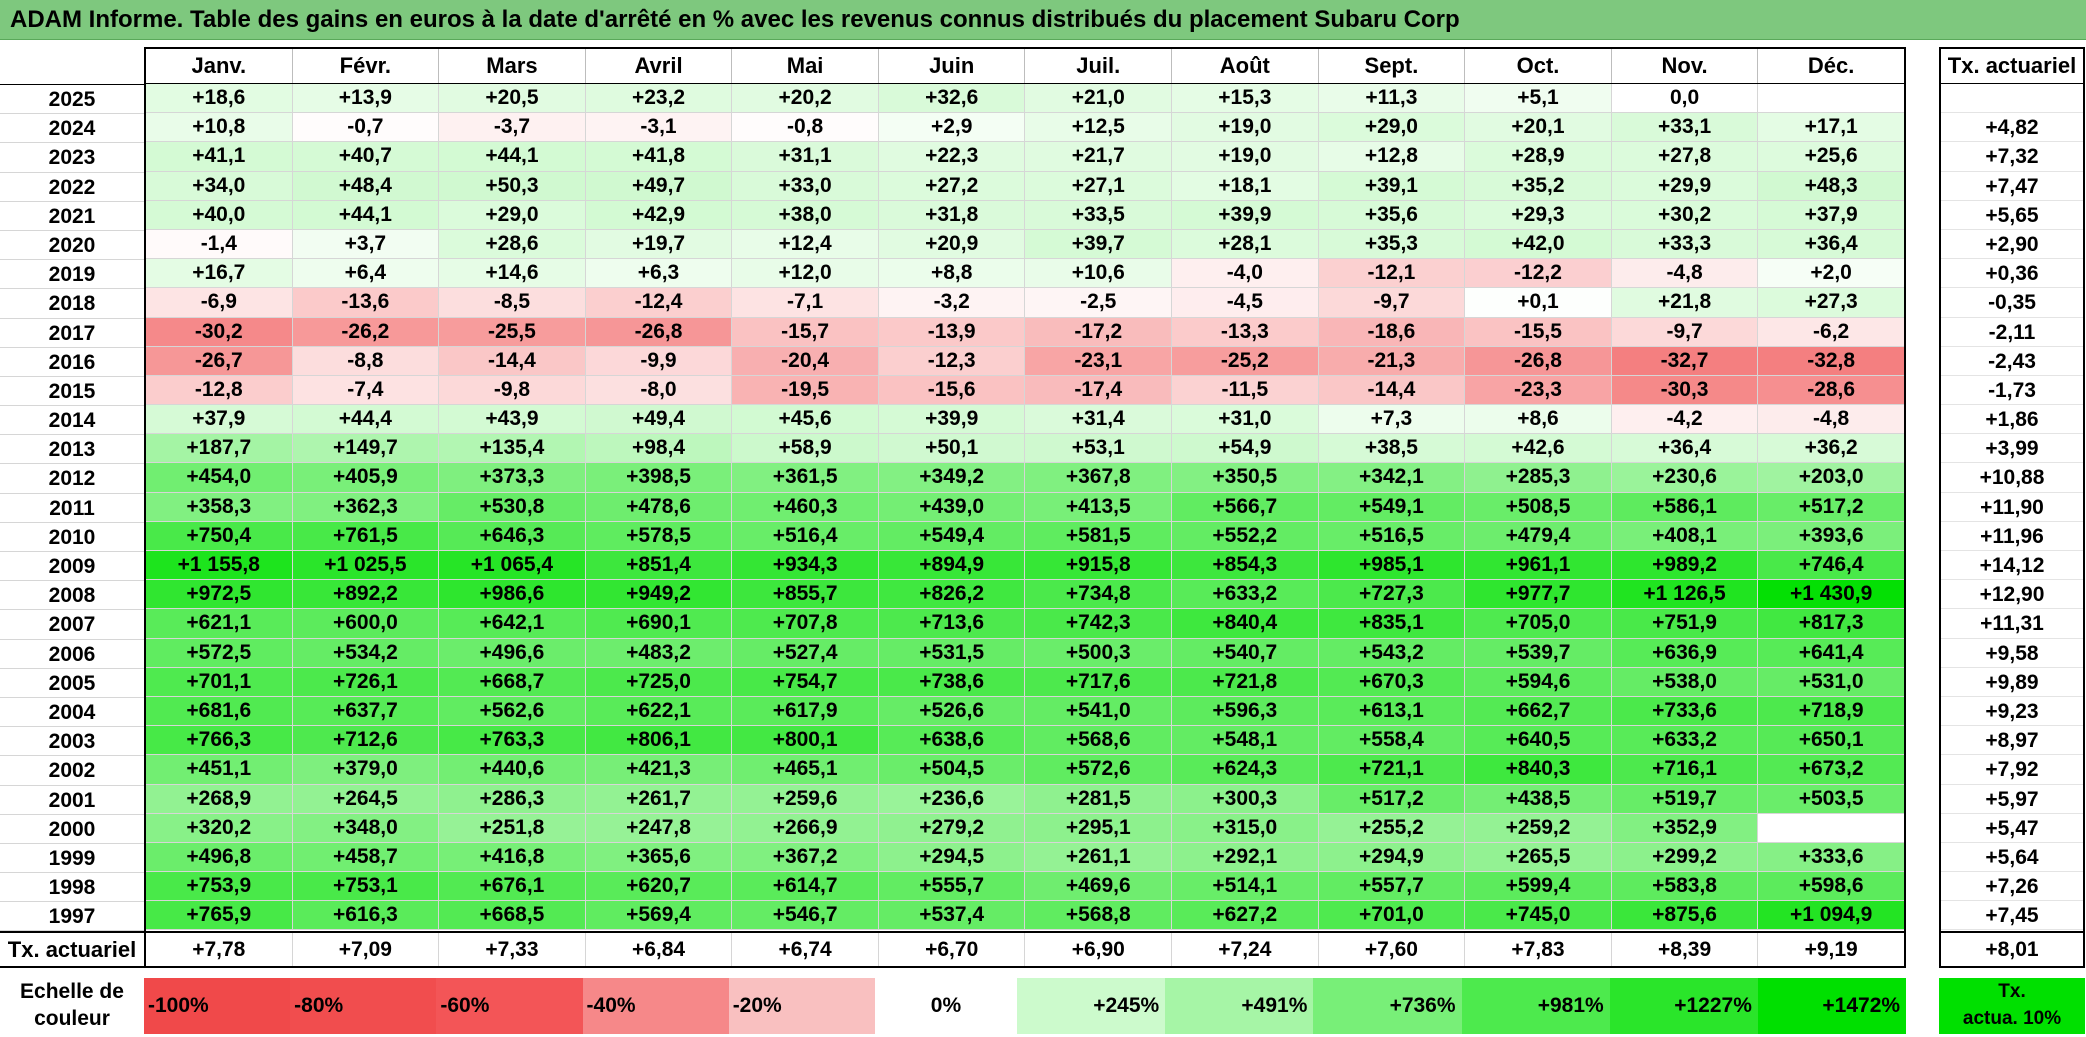 The image size is (2086, 1037). What do you see at coordinates (1244, 273) in the screenshot?
I see `gain-cell: -4,0` at bounding box center [1244, 273].